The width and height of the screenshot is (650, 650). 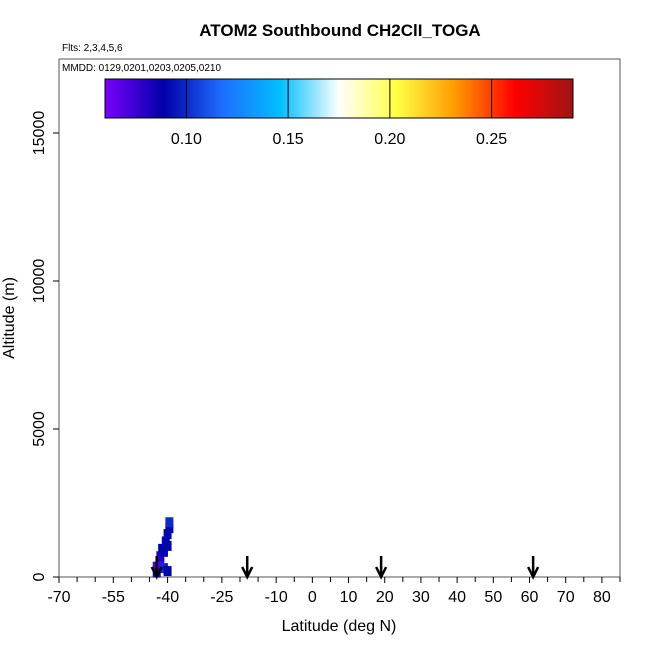 What do you see at coordinates (334, 591) in the screenshot?
I see `x-axis: -70 -55 -40 -25 -10 0 10 20 30 40 50 60 70 80` at bounding box center [334, 591].